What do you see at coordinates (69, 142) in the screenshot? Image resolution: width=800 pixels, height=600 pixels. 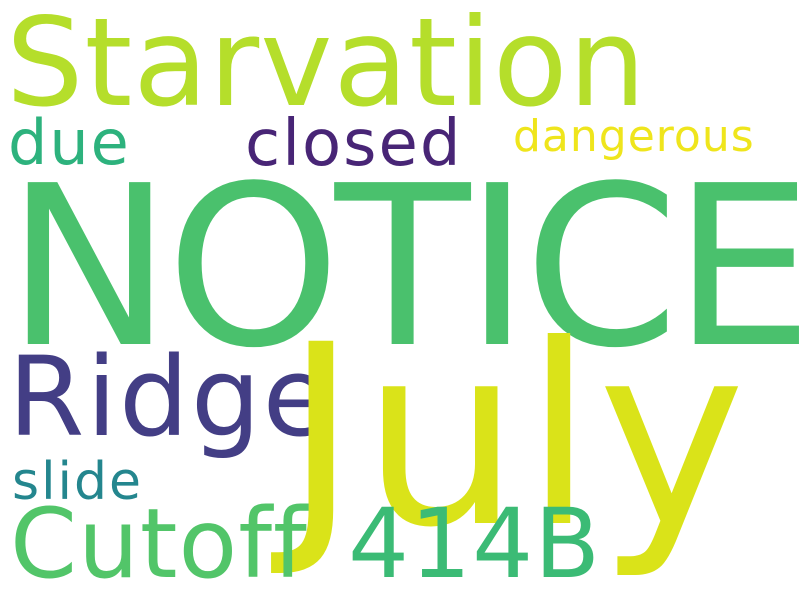 I see `word-due: due` at bounding box center [69, 142].